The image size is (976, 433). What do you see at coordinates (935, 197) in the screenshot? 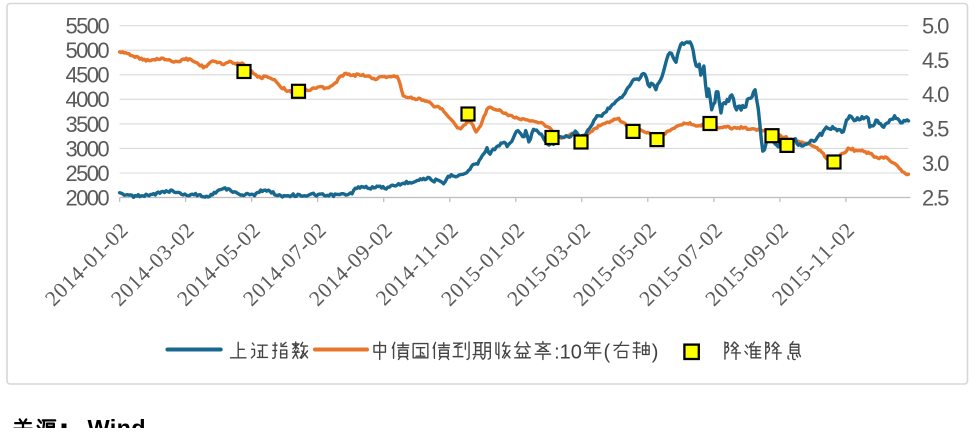
I see `svg-text: 2.5` at bounding box center [935, 197].